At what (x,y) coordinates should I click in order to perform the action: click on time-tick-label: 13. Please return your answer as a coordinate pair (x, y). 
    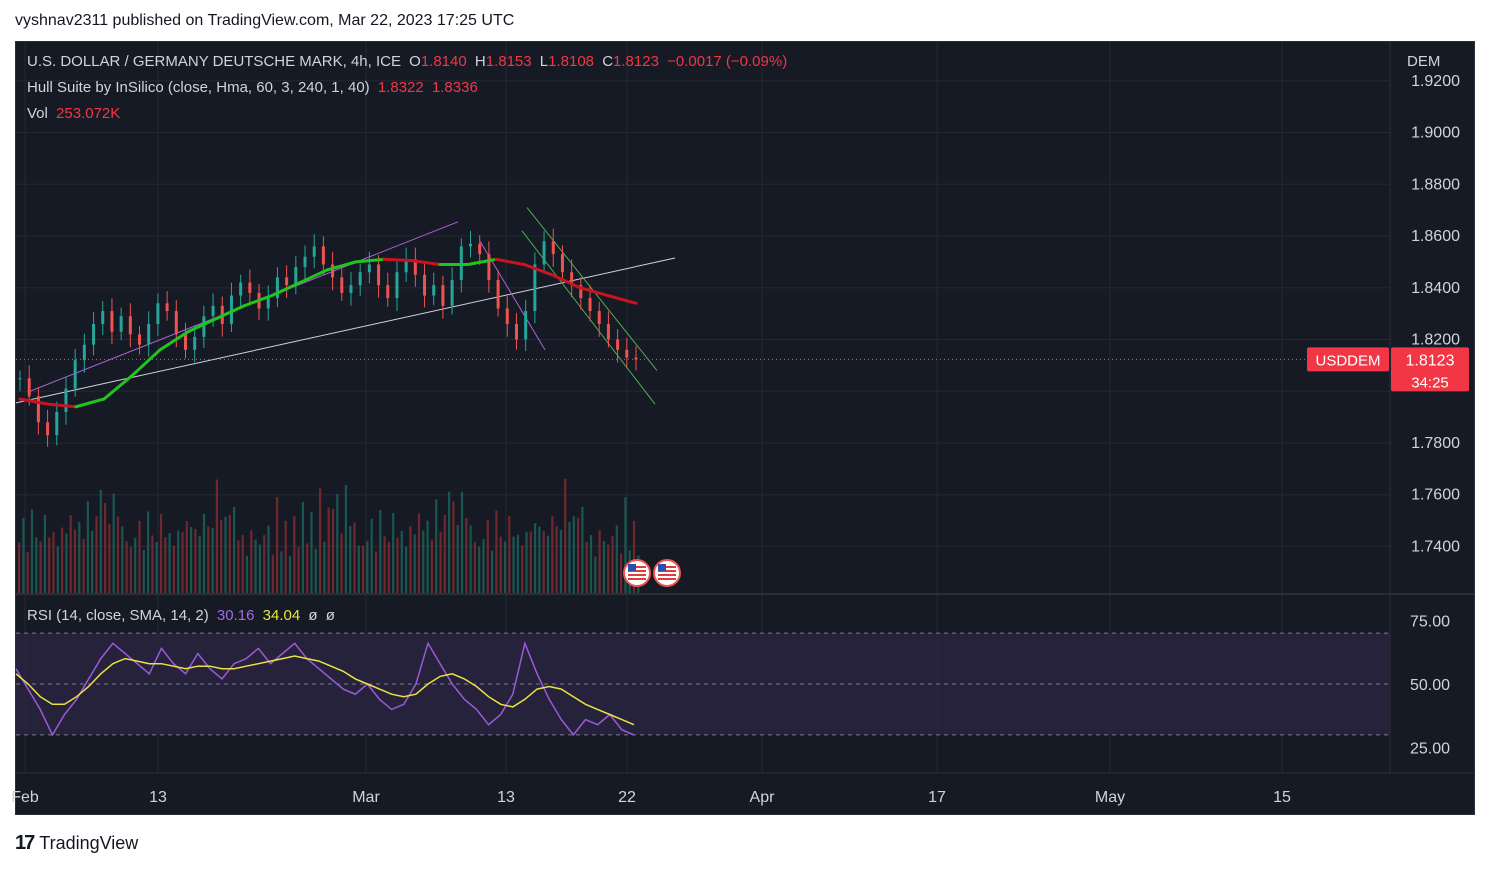
    Looking at the image, I should click on (506, 797).